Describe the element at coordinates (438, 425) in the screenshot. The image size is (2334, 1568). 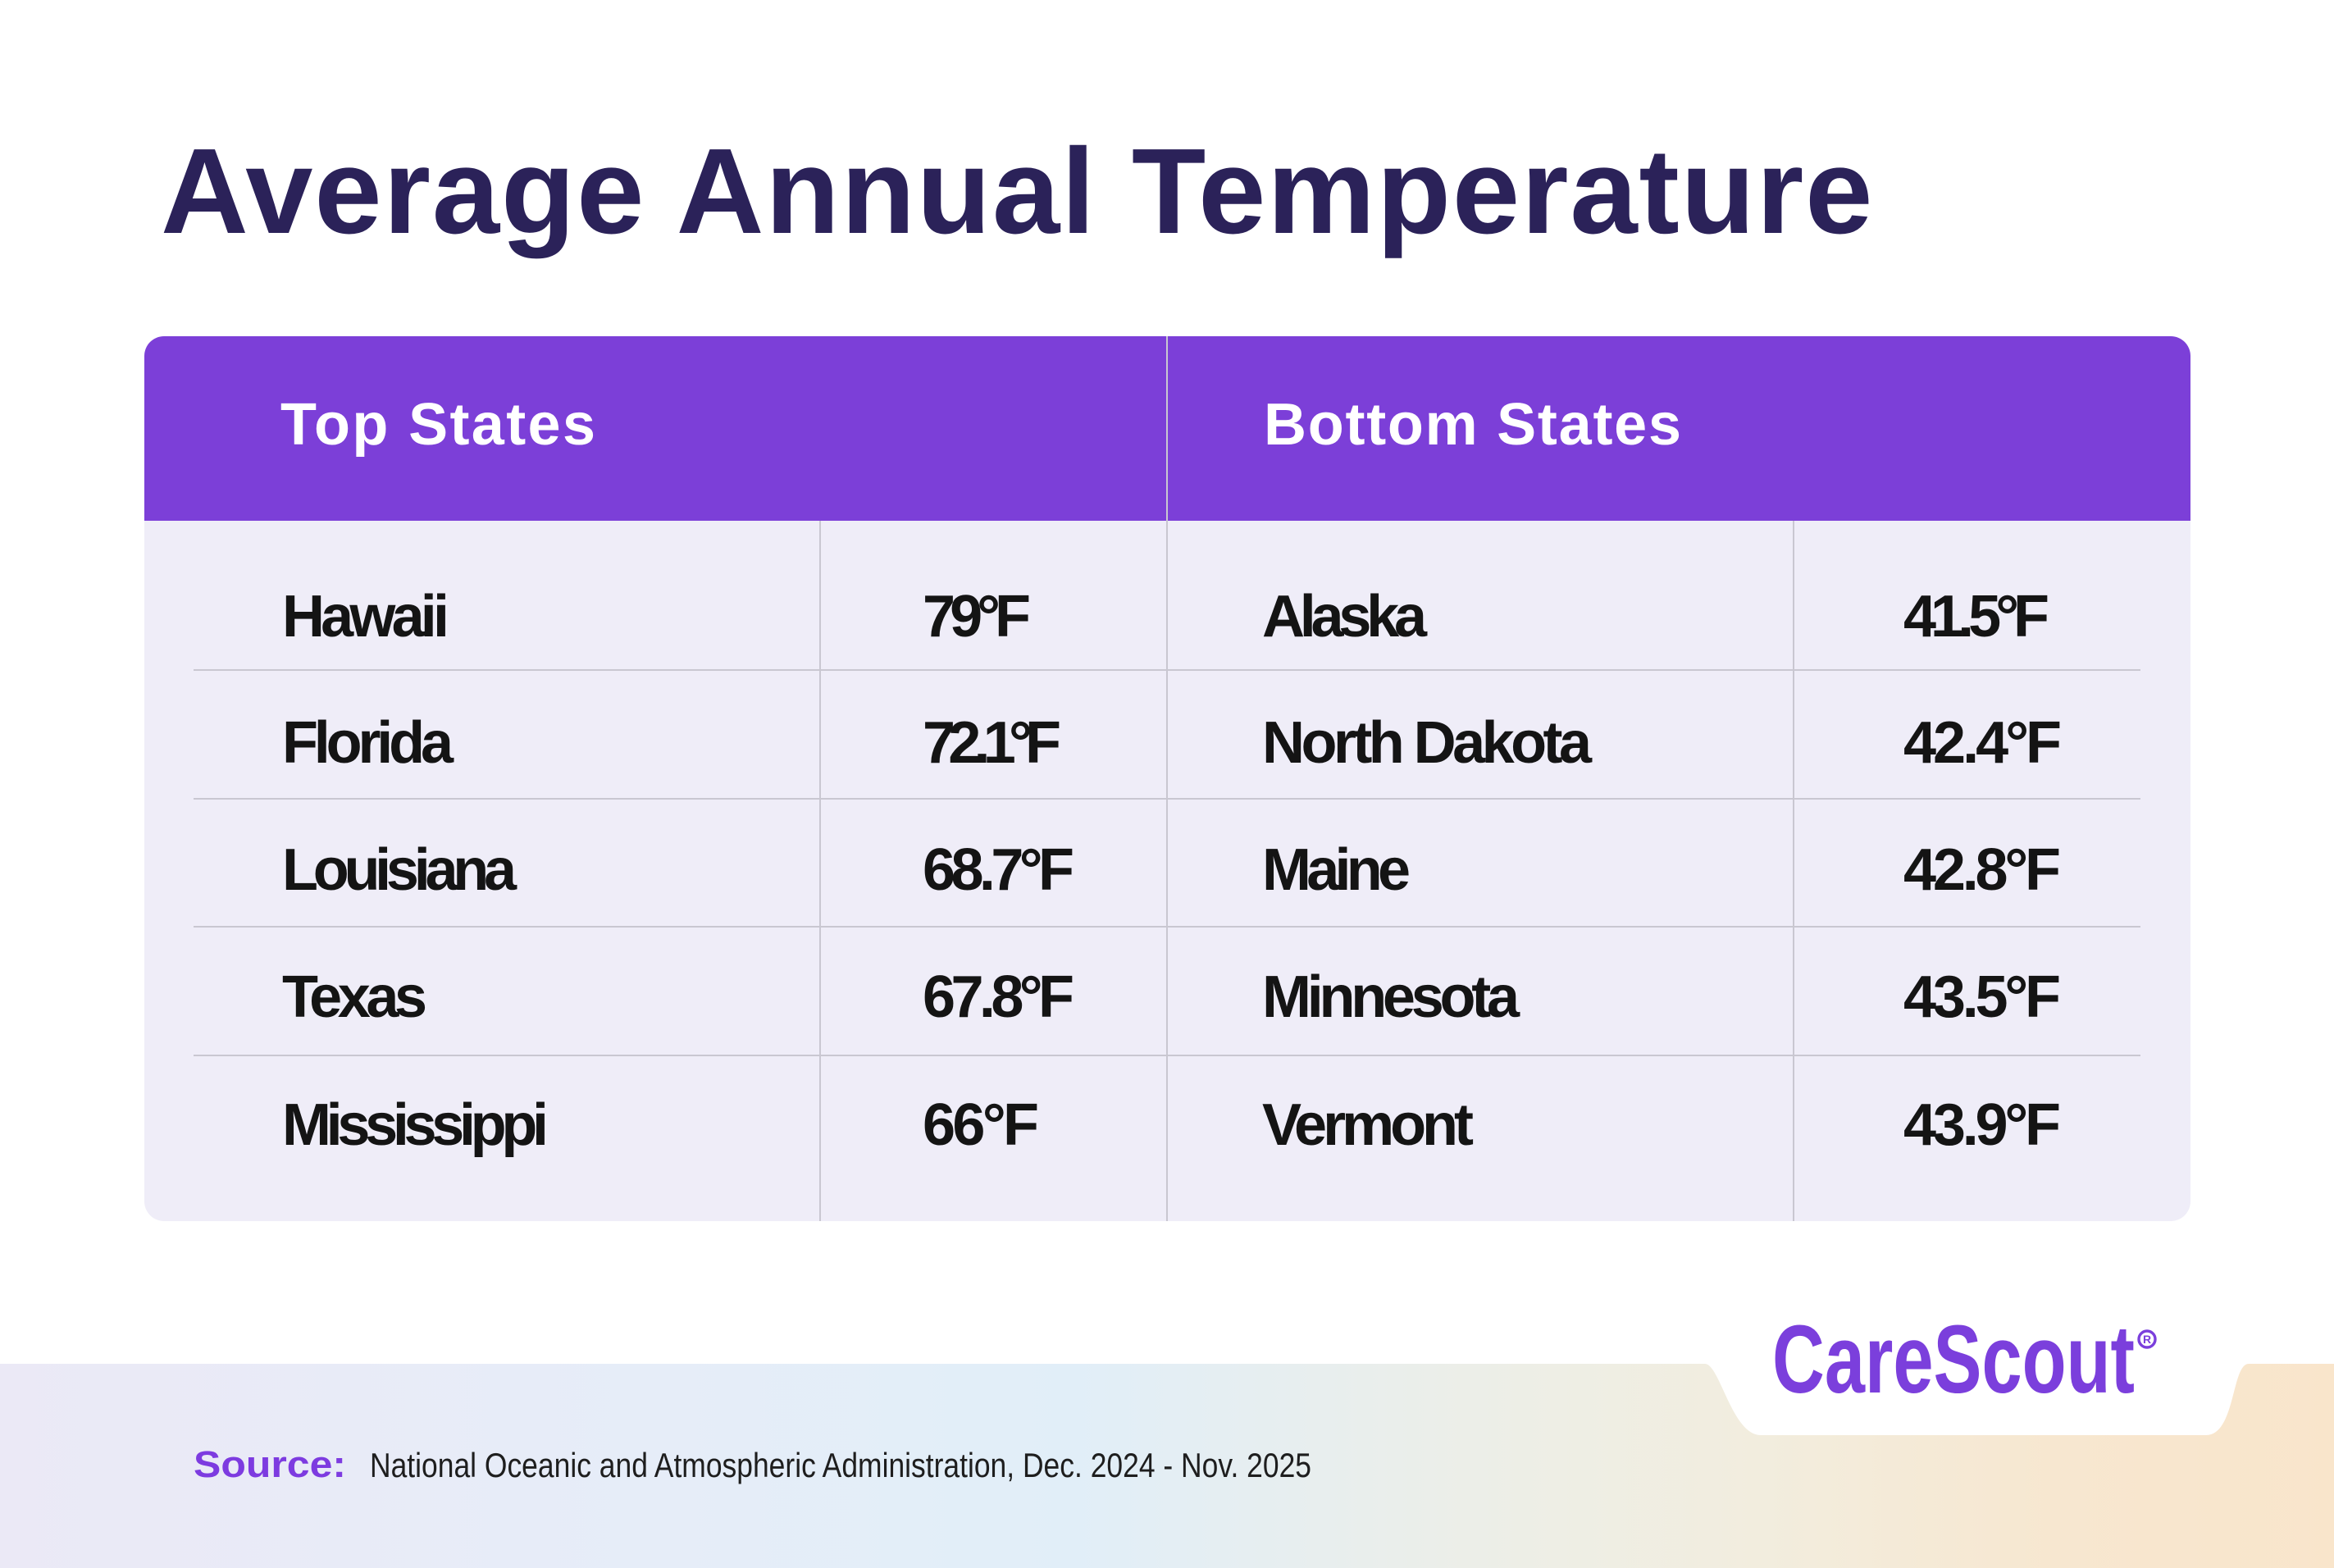
I see `svg-text: Top States` at that location.